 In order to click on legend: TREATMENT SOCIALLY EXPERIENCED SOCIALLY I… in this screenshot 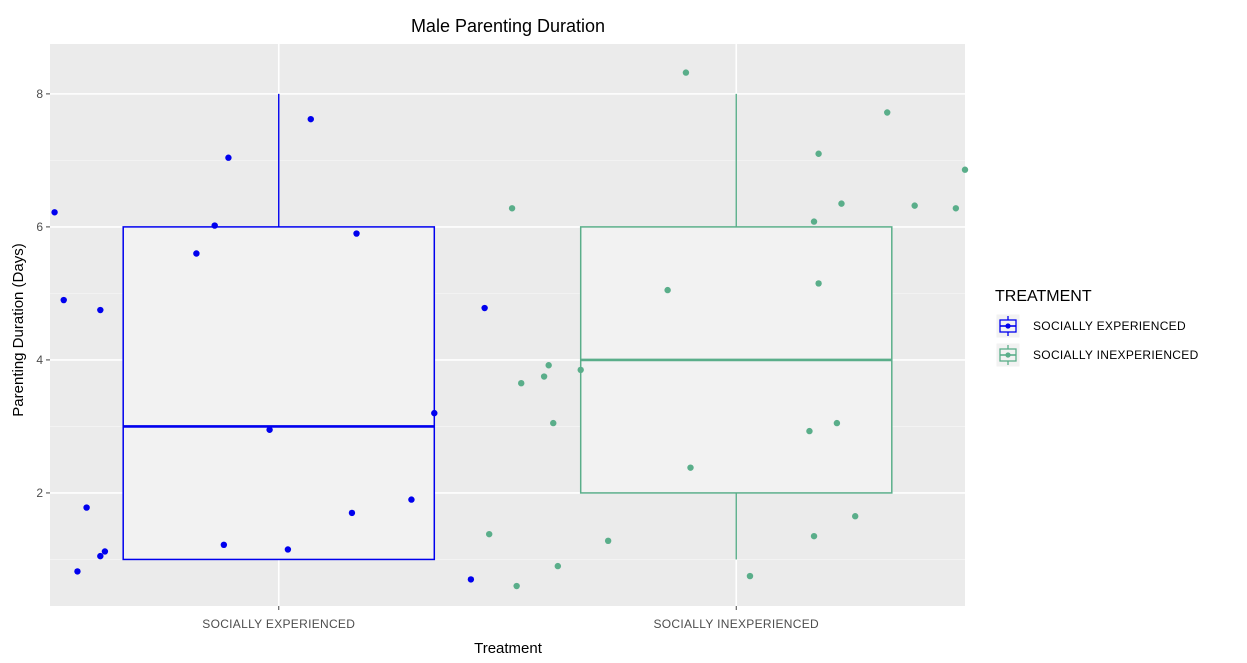, I will do `click(1097, 327)`.